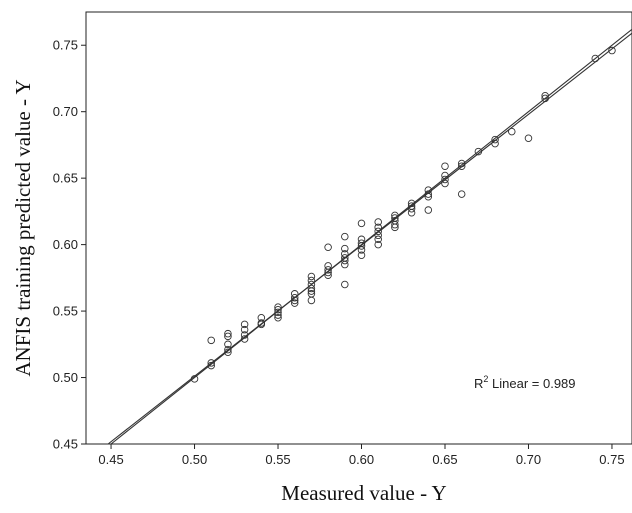 The height and width of the screenshot is (513, 632). Describe the element at coordinates (363, 493) in the screenshot. I see `x-axis-title: Measured value - Y` at that location.